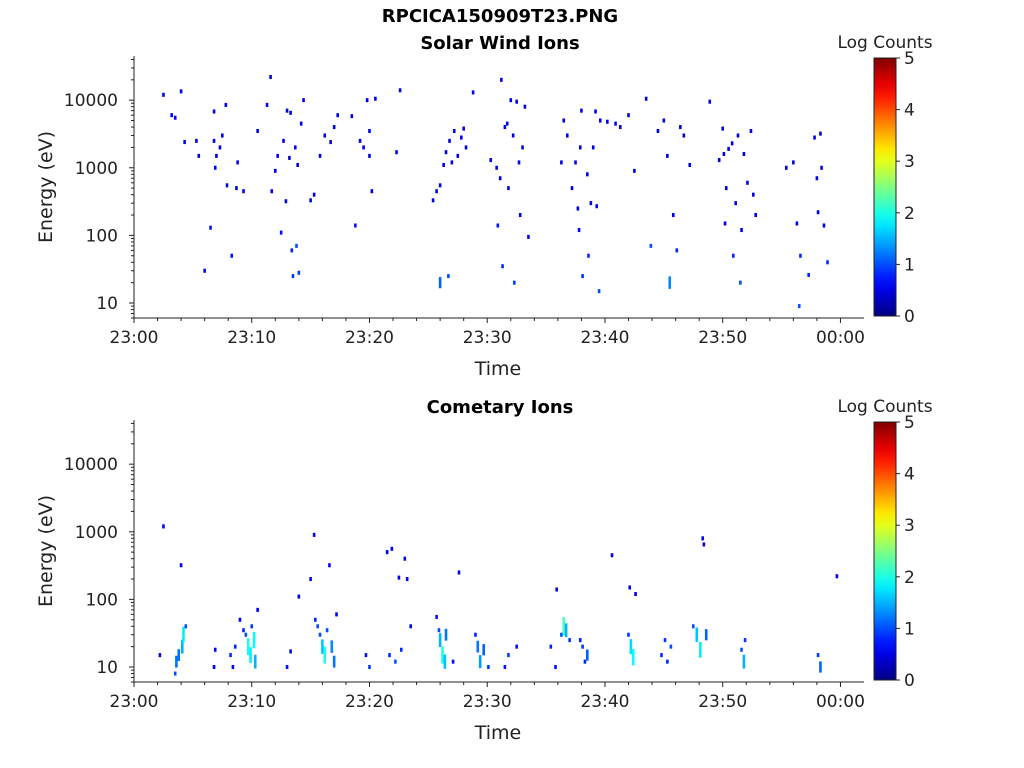 The width and height of the screenshot is (1024, 768). What do you see at coordinates (102, 600) in the screenshot?
I see `y-tick-label: 100` at bounding box center [102, 600].